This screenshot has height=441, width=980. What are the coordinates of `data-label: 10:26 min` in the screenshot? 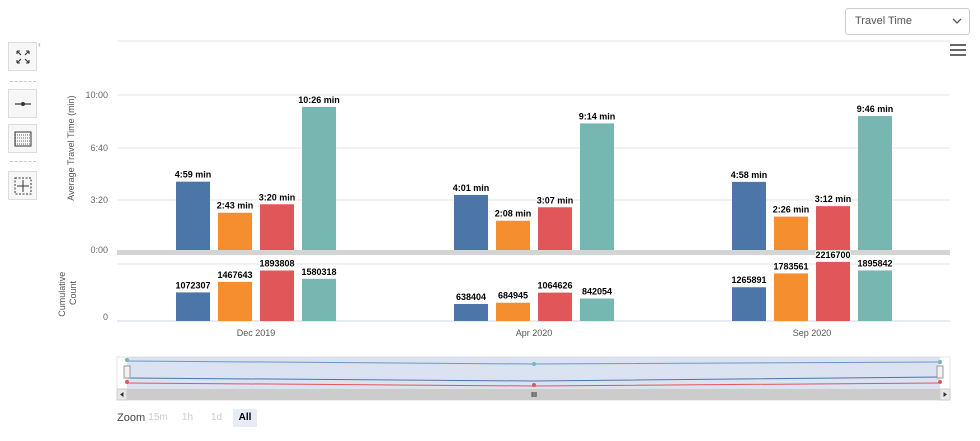 It's located at (319, 100).